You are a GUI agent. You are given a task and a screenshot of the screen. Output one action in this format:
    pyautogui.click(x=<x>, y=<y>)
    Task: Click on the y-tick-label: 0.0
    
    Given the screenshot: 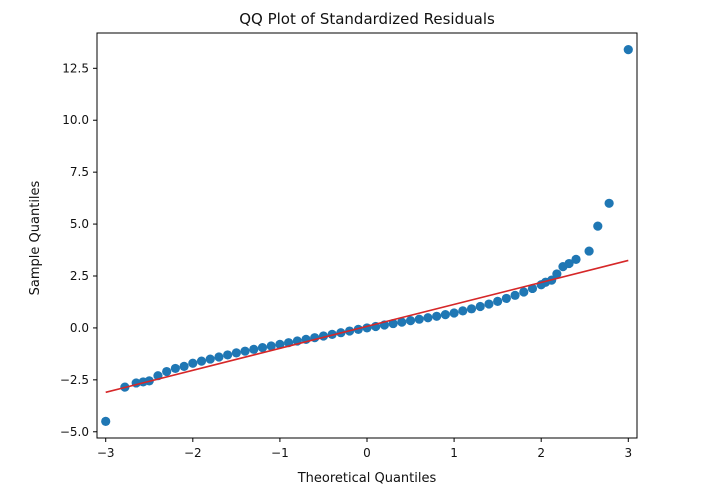 What is the action you would take?
    pyautogui.click(x=79, y=328)
    